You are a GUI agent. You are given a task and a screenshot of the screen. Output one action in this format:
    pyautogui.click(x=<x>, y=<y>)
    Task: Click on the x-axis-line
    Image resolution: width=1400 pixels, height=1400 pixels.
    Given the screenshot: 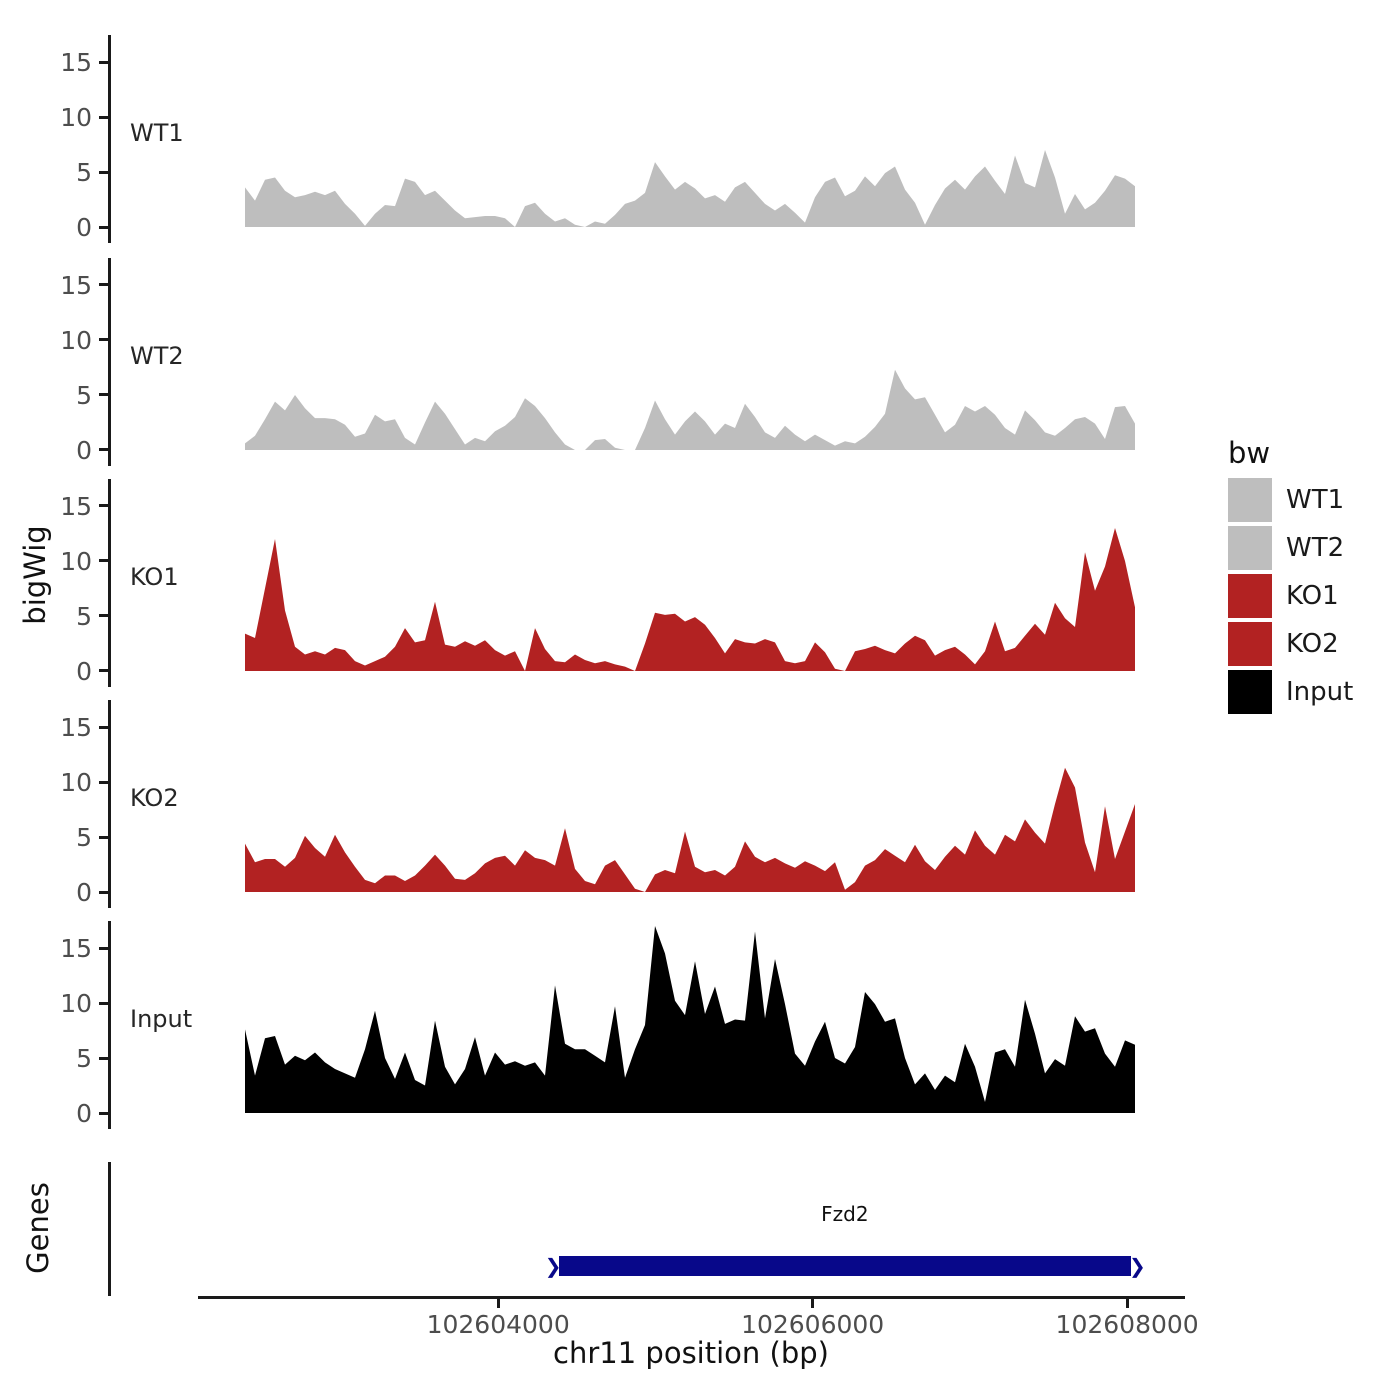 What is the action you would take?
    pyautogui.click(x=691, y=1297)
    